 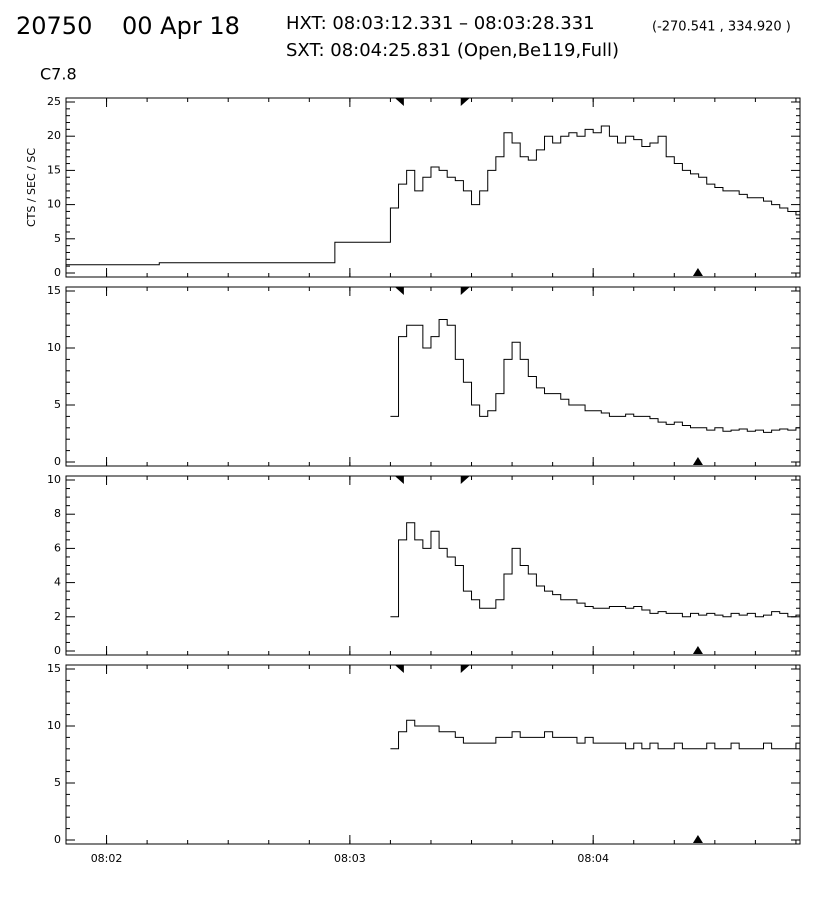 I want to click on y-tick-label: 4, so click(x=57, y=582).